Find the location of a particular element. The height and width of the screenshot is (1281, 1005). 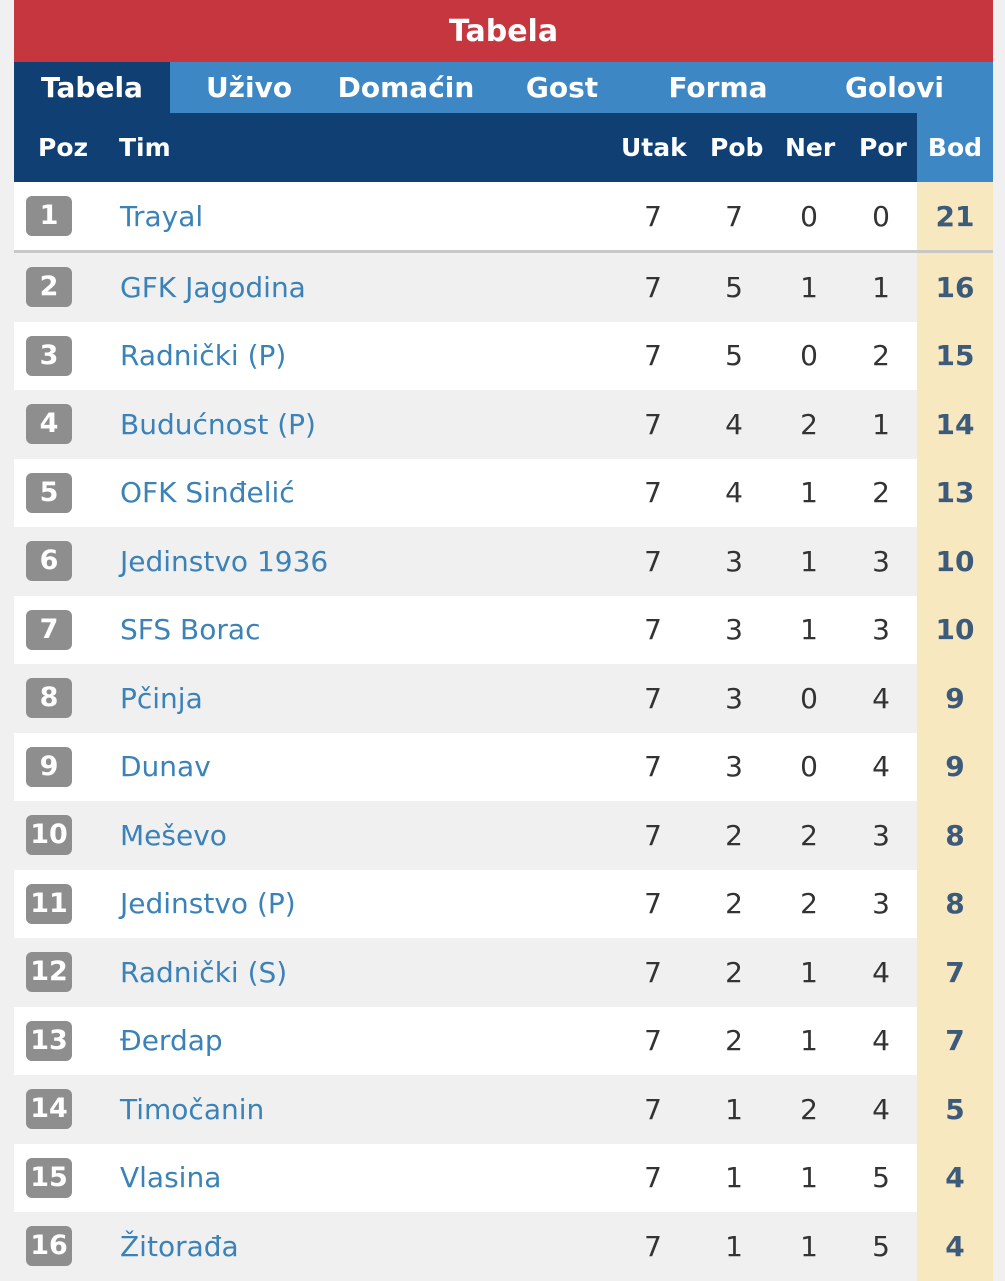

table-row: 13 Đerdap 7 2 1 4 7 is located at coordinates (503, 1040).